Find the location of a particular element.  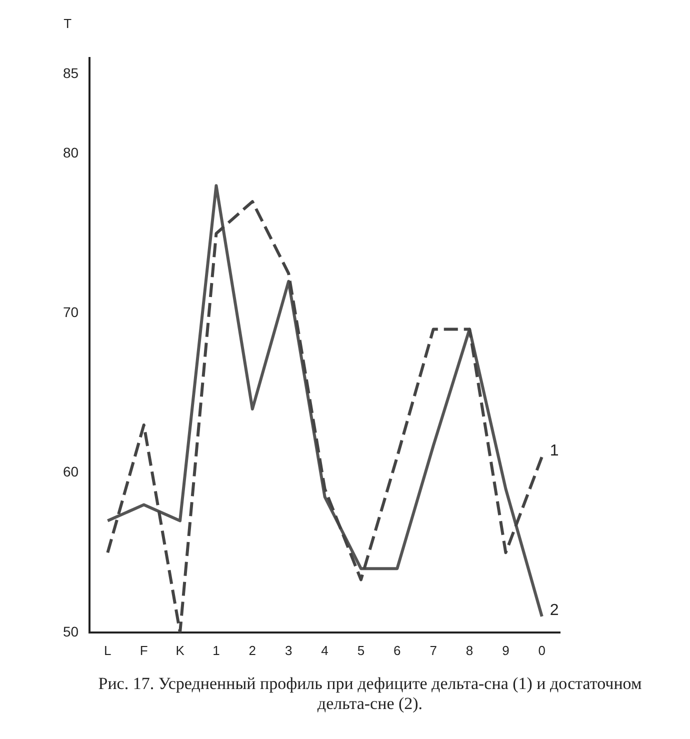

y-tick-label: 70 is located at coordinates (70, 312).